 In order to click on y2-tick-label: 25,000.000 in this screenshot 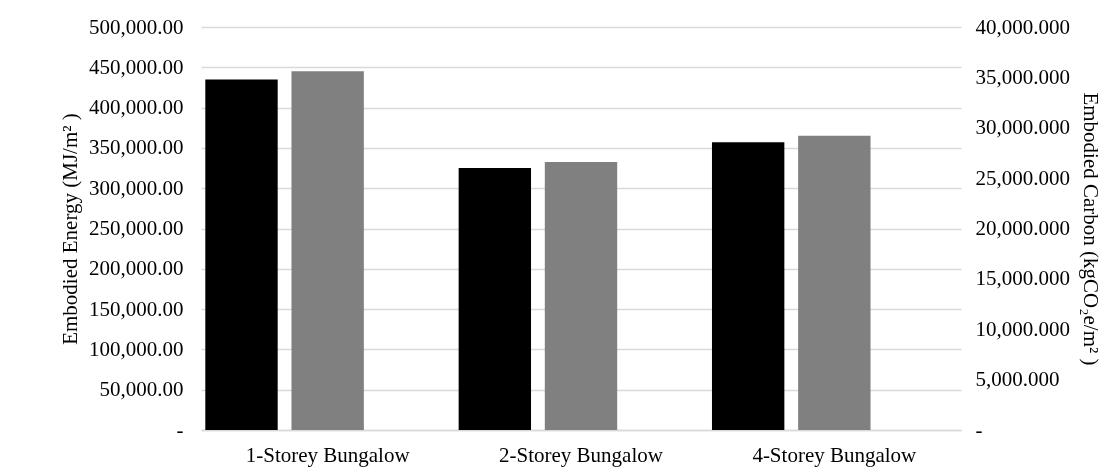, I will do `click(1022, 177)`.